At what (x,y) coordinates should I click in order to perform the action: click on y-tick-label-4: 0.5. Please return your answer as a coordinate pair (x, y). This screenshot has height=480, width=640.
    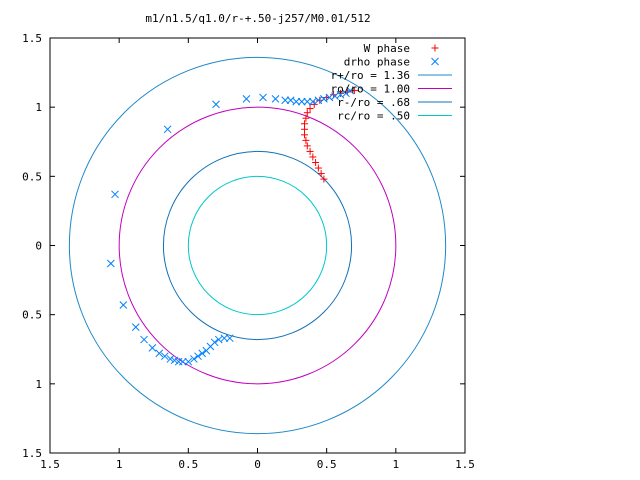
    Looking at the image, I should click on (32, 176).